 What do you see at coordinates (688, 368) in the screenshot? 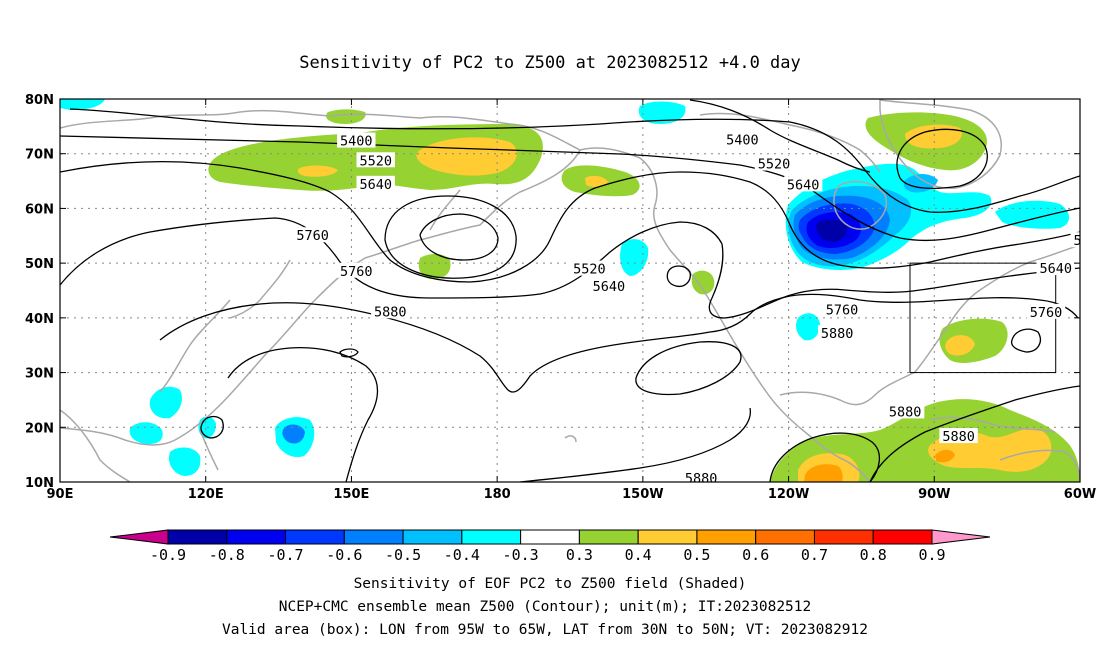
I see `contour-5880-pacific-inner` at bounding box center [688, 368].